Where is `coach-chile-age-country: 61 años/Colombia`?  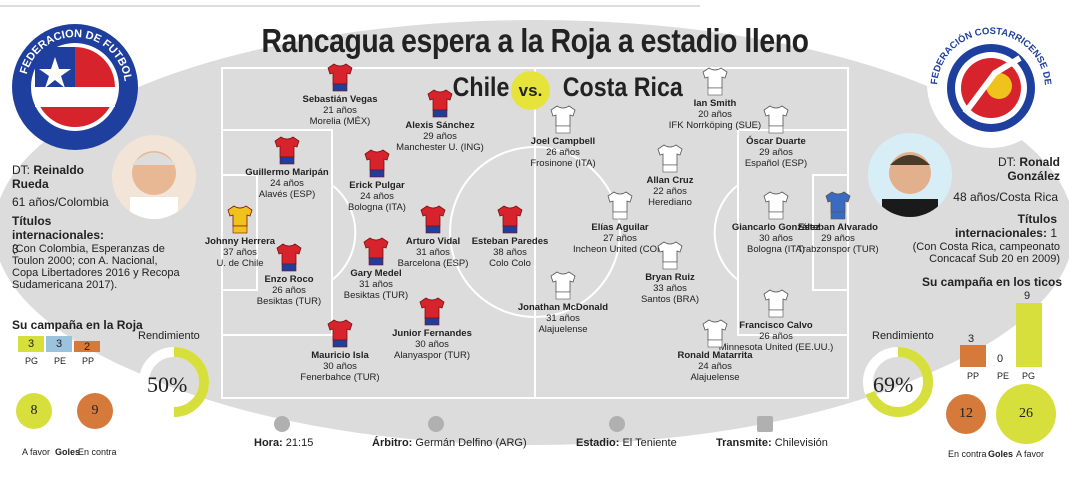 coach-chile-age-country: 61 años/Colombia is located at coordinates (60, 202).